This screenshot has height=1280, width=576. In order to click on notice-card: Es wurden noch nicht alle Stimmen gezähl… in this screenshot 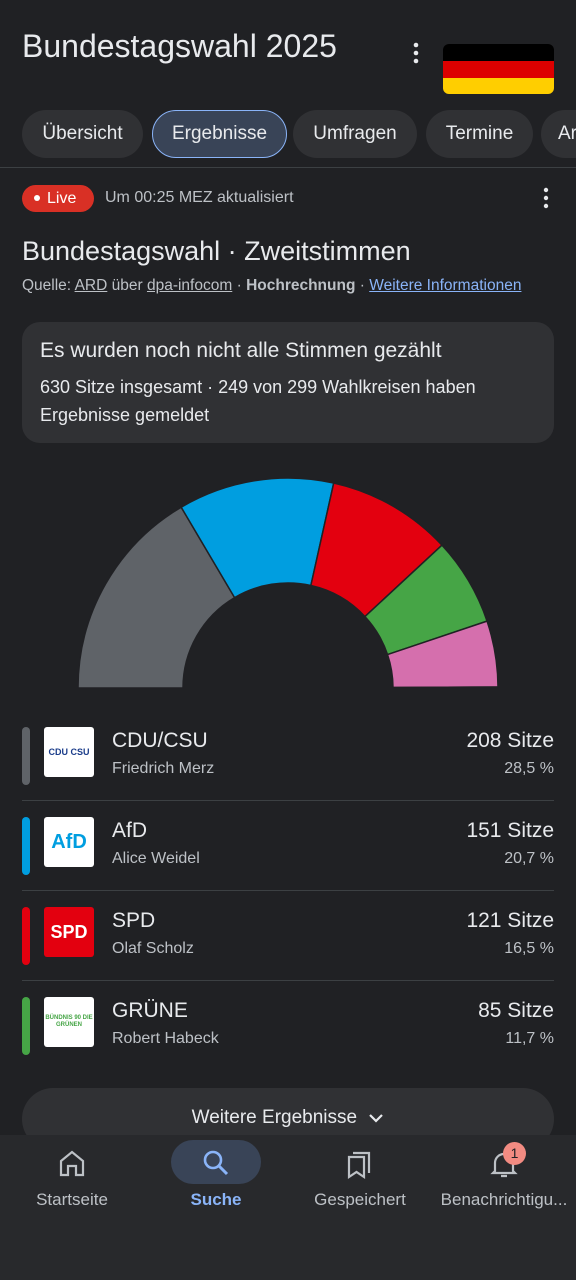, I will do `click(288, 382)`.